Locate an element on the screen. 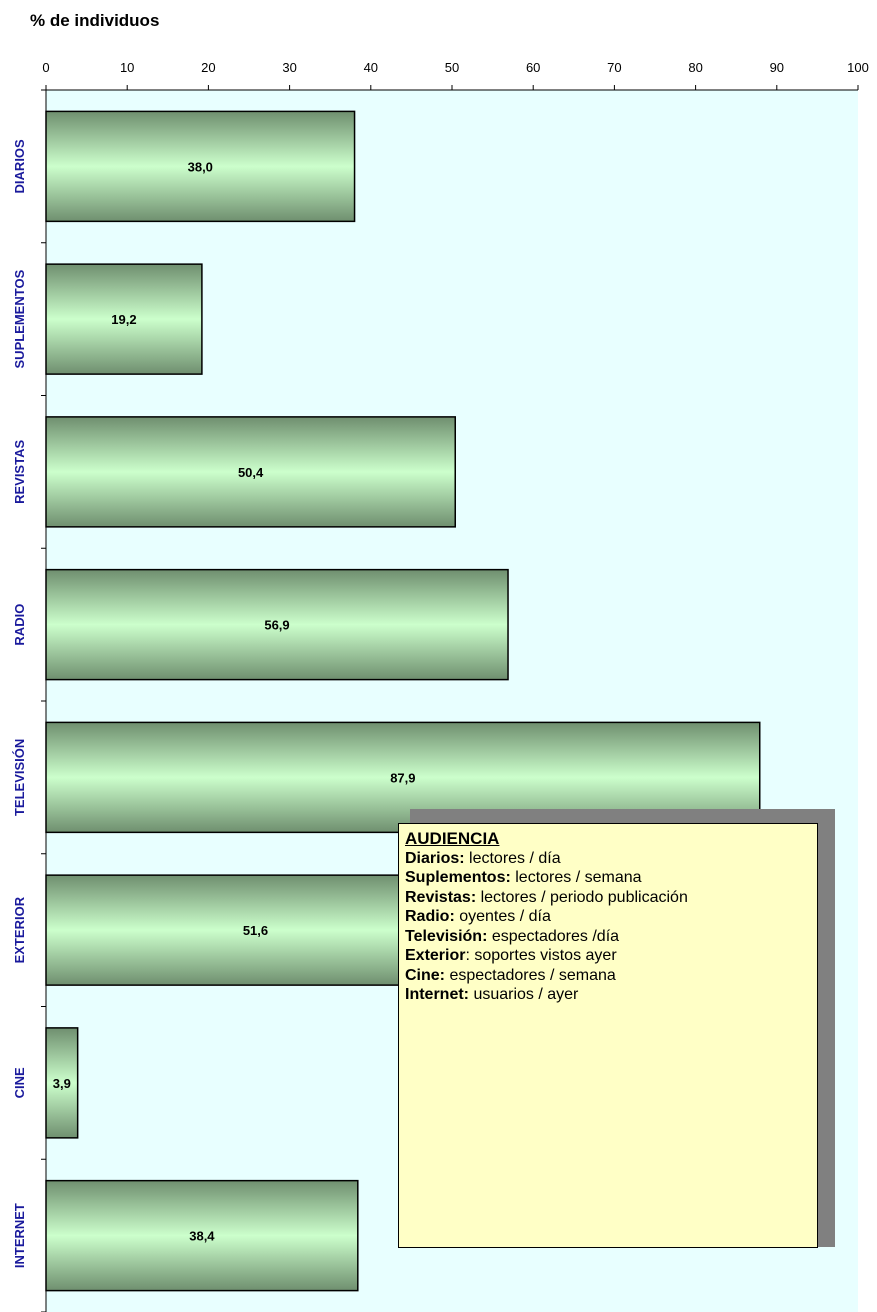  note-text: : soportes vistos ayer is located at coordinates (541, 955).